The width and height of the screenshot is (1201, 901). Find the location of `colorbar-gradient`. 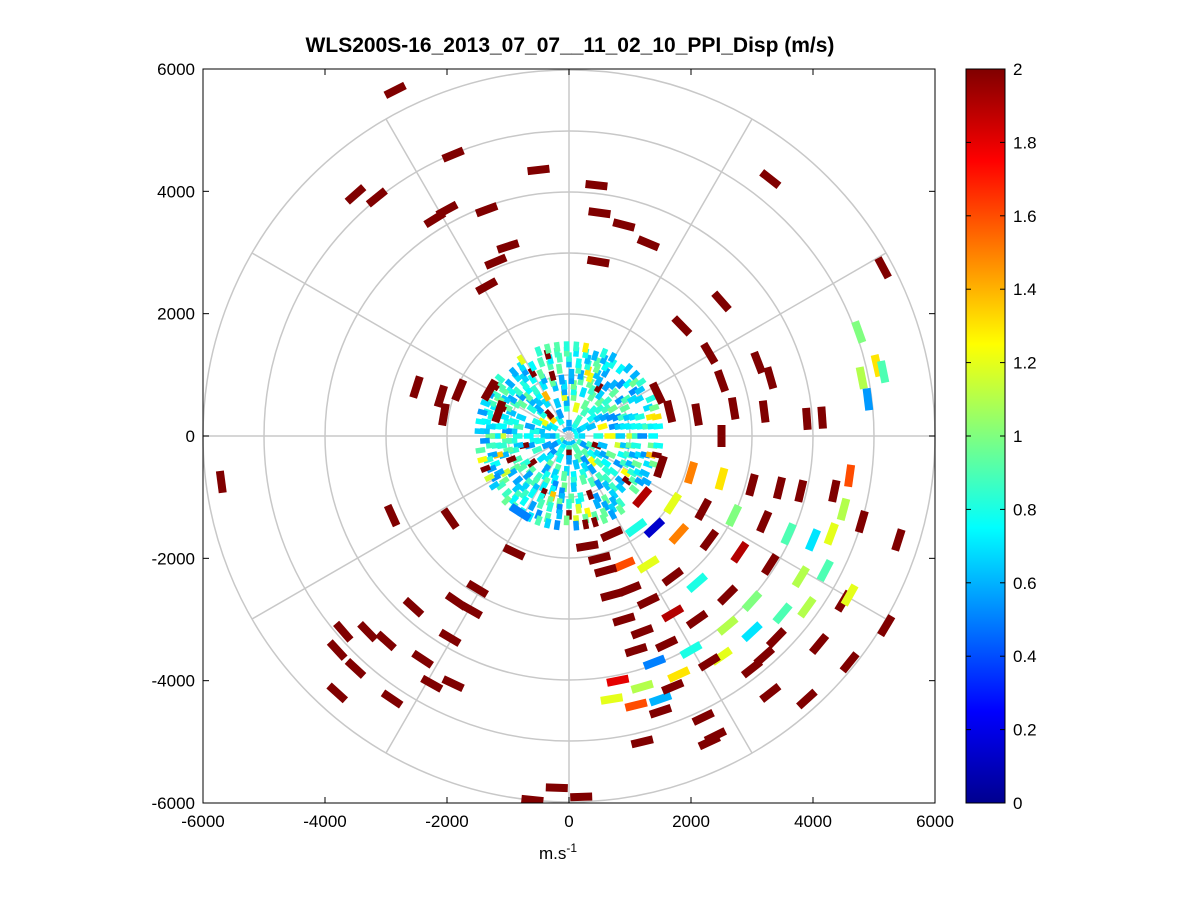

colorbar-gradient is located at coordinates (985, 436).